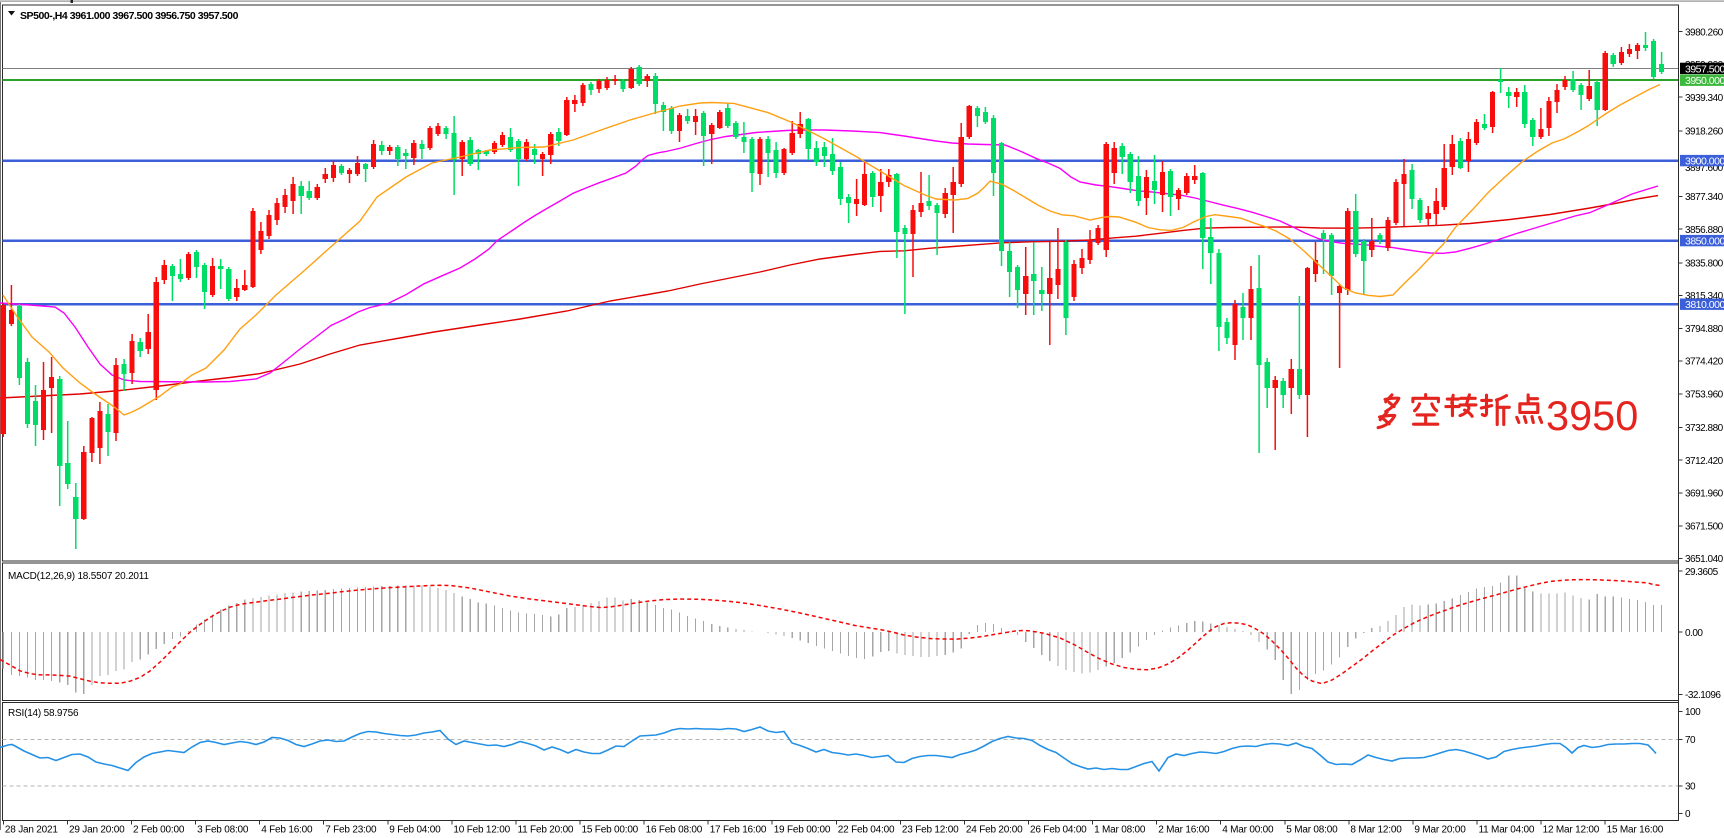 Image resolution: width=1724 pixels, height=838 pixels. What do you see at coordinates (78, 576) in the screenshot?
I see `svg-text: MACD(12,26,9) 18.5507 20.2011` at bounding box center [78, 576].